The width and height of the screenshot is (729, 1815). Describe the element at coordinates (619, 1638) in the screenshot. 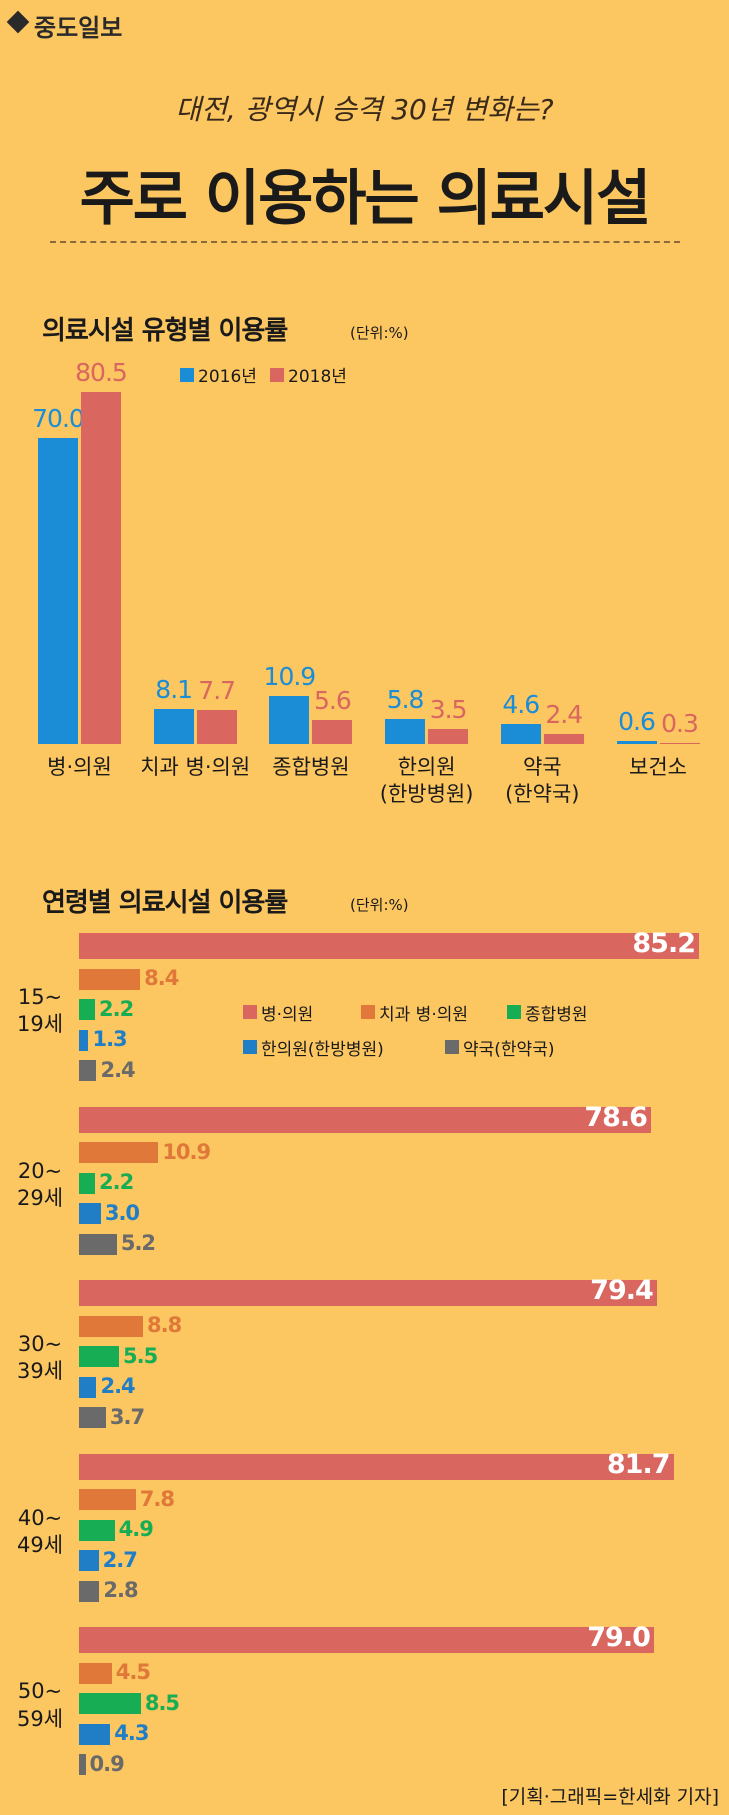

I see `value-label: 79.0` at that location.